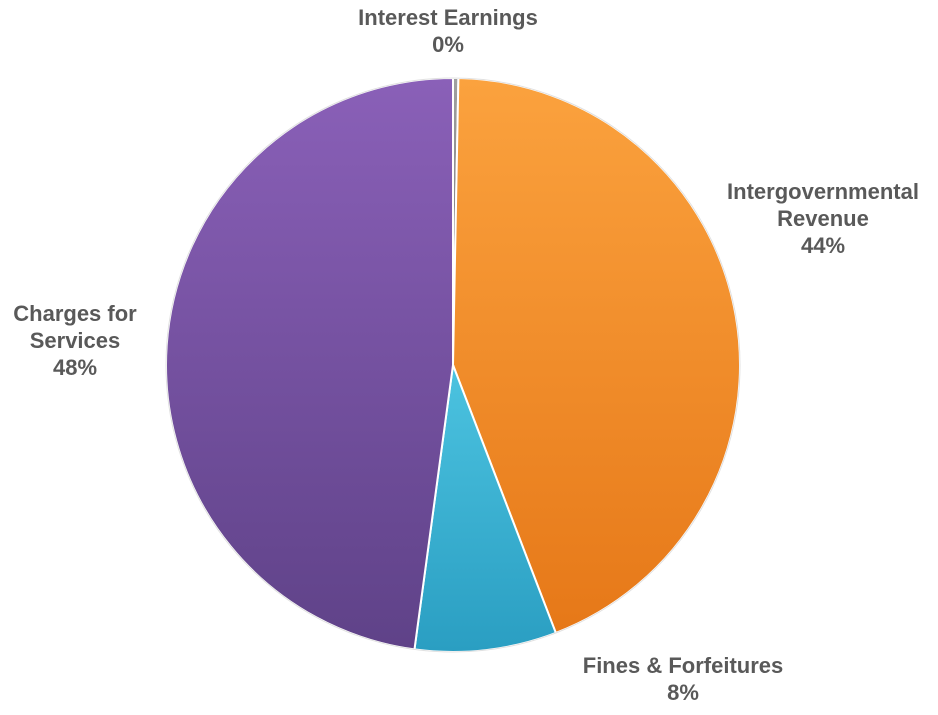 The width and height of the screenshot is (938, 715). What do you see at coordinates (75, 367) in the screenshot?
I see `slice-label-percent: 48%` at bounding box center [75, 367].